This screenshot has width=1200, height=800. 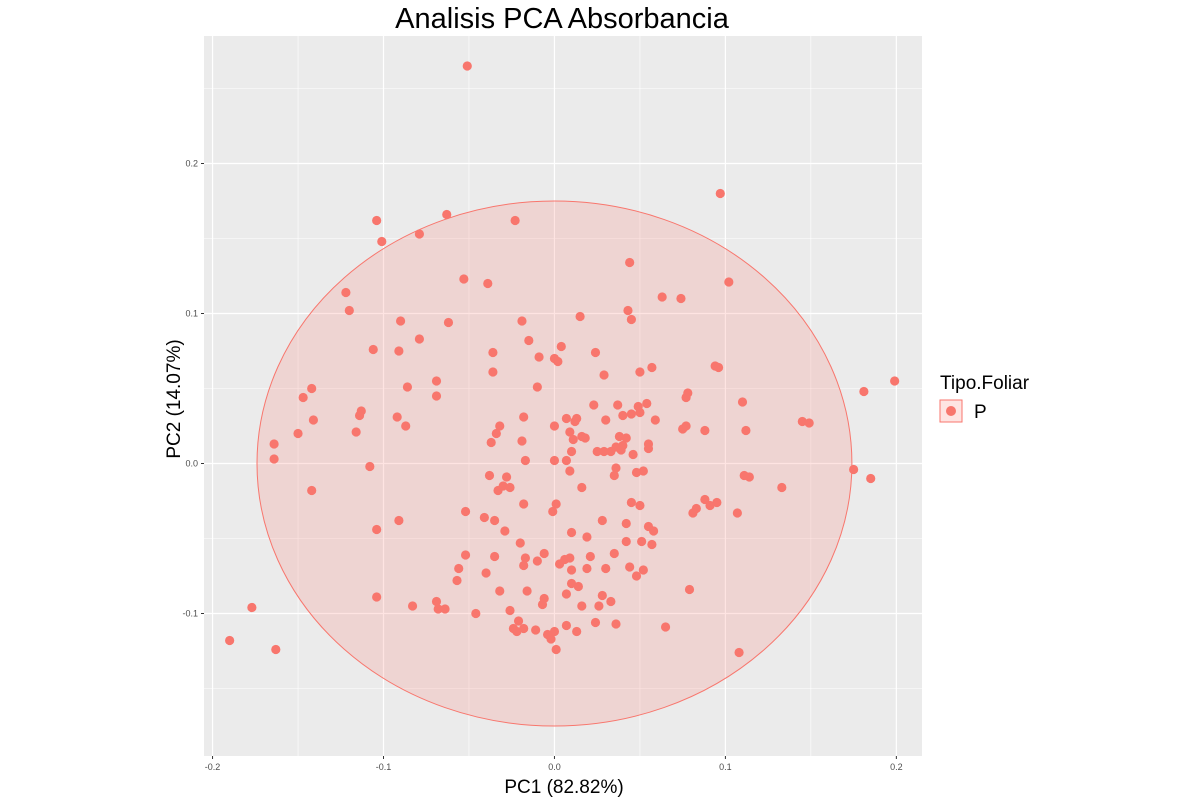 What do you see at coordinates (213, 767) in the screenshot?
I see `x-tick-label: -0.2` at bounding box center [213, 767].